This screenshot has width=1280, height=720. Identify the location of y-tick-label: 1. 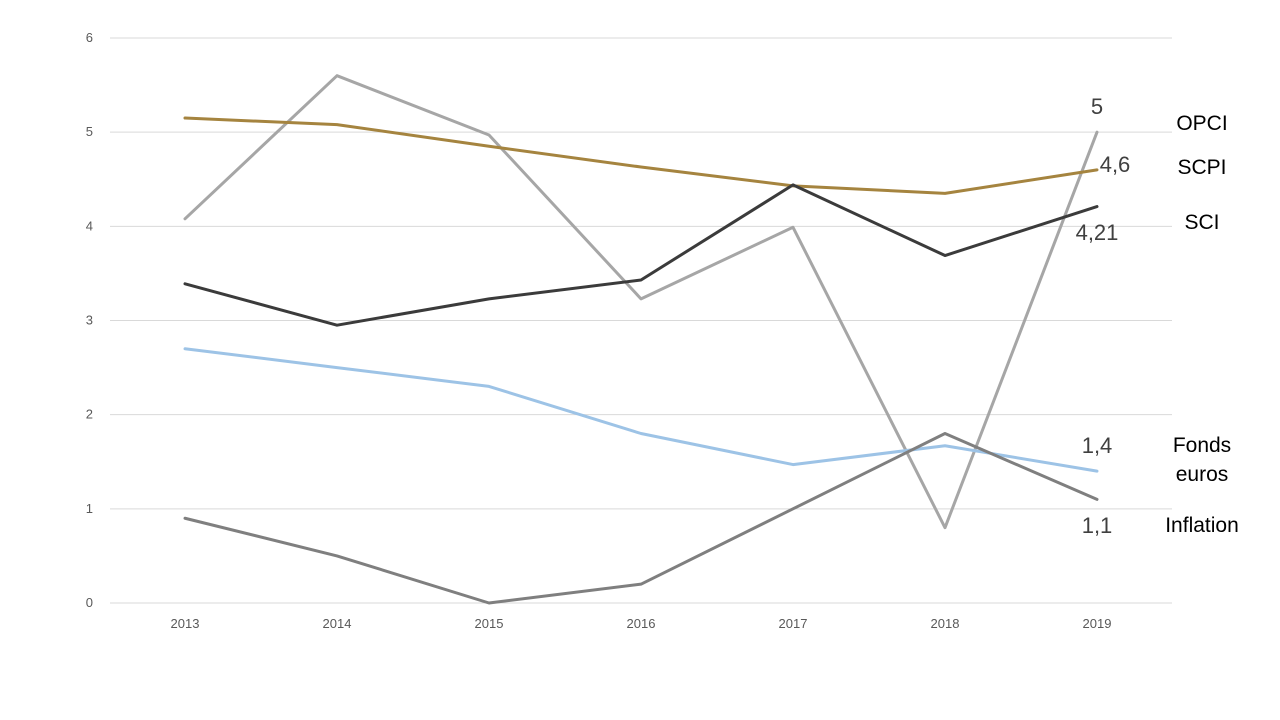
(89, 508).